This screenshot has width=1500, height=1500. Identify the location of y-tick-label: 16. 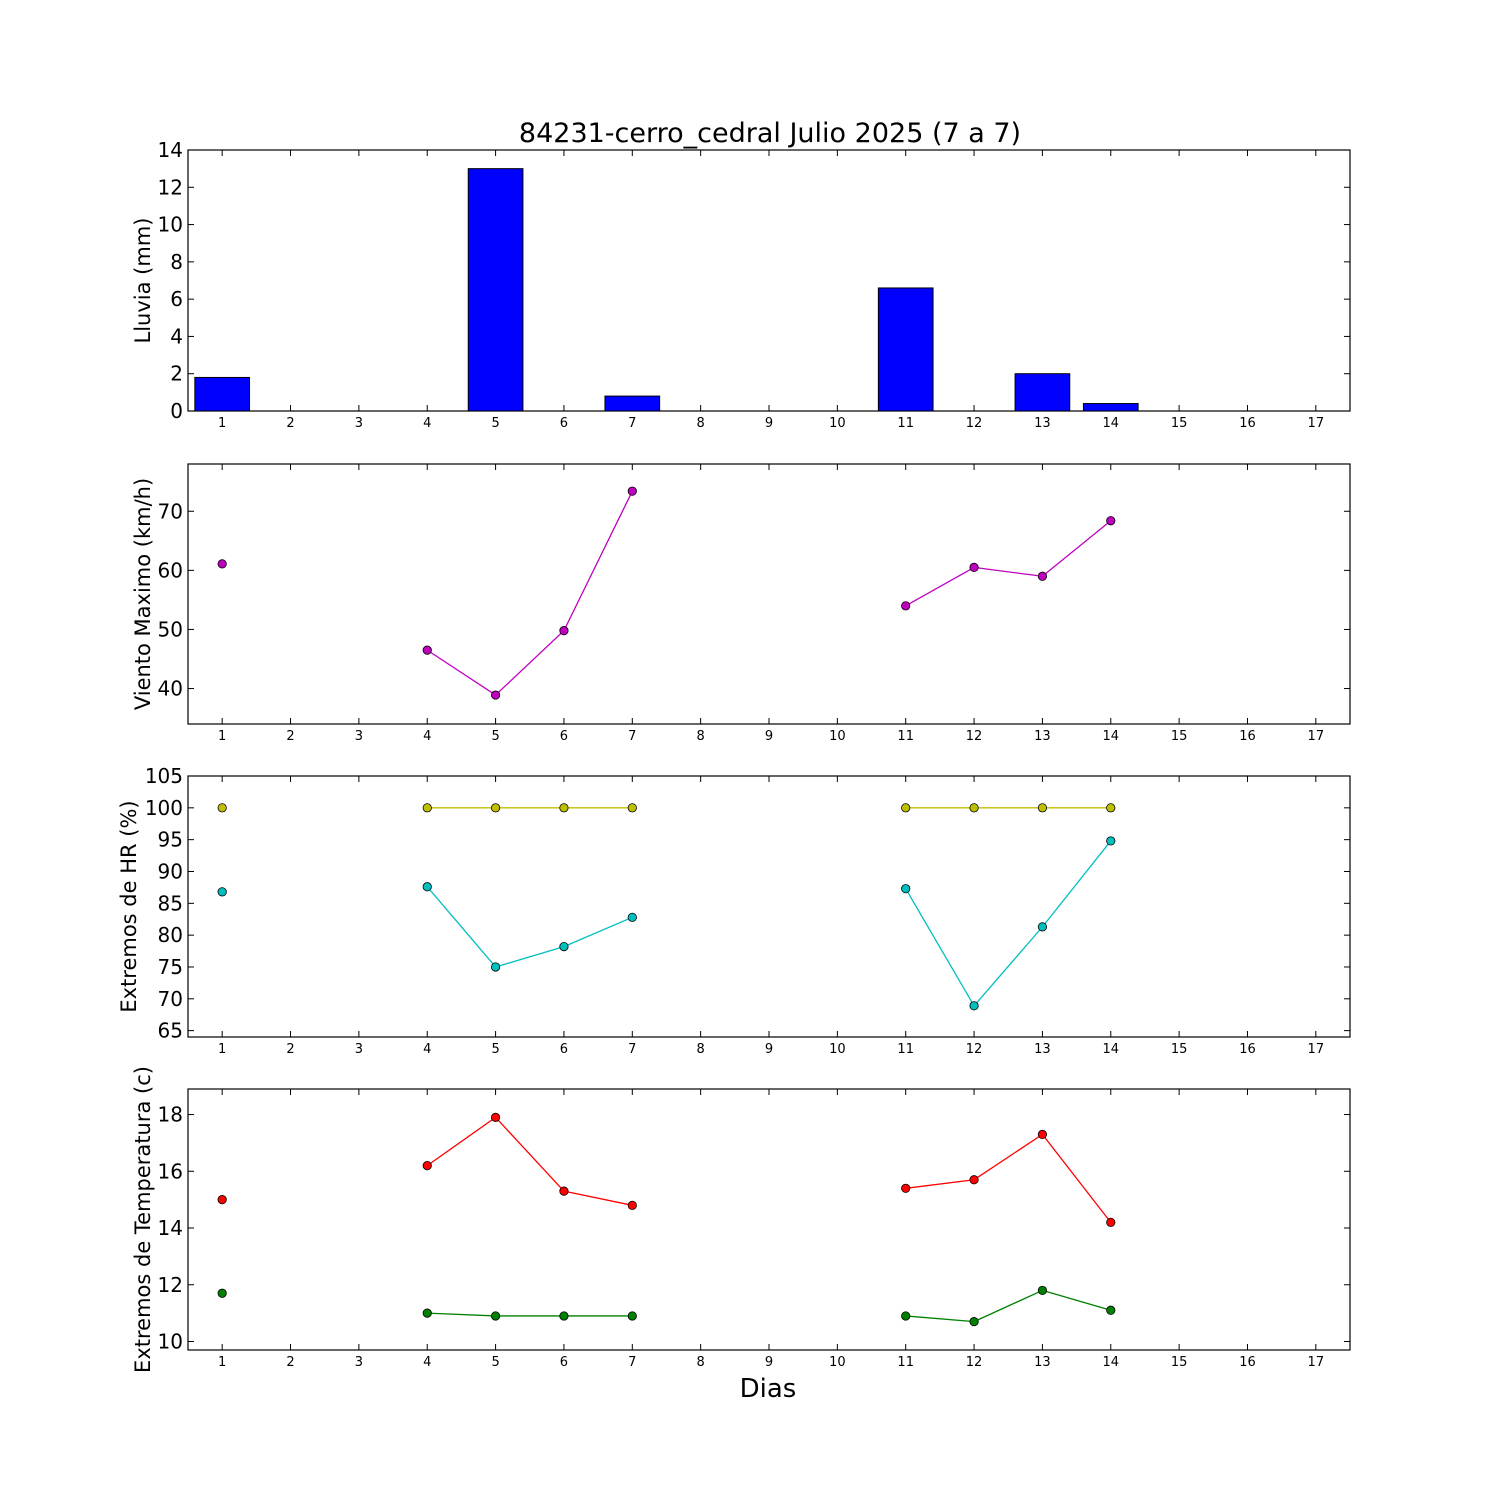
(170, 1171).